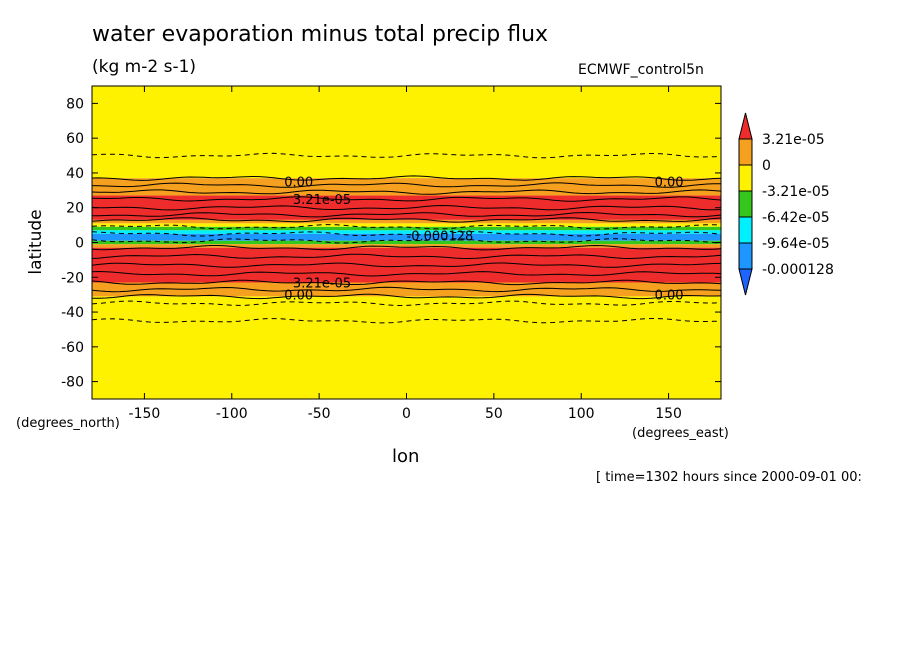 This screenshot has width=904, height=654. What do you see at coordinates (440, 237) in the screenshot?
I see `contour-label-6: -0.000128` at bounding box center [440, 237].